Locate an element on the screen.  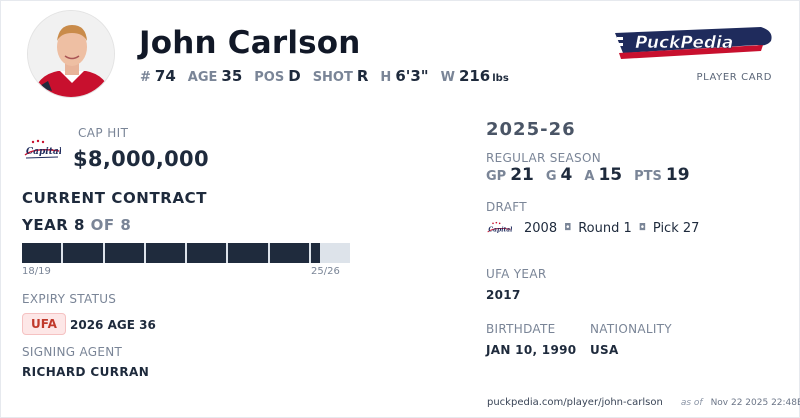
puckpedia-logo-icon: PuckPedia is located at coordinates (693, 43).